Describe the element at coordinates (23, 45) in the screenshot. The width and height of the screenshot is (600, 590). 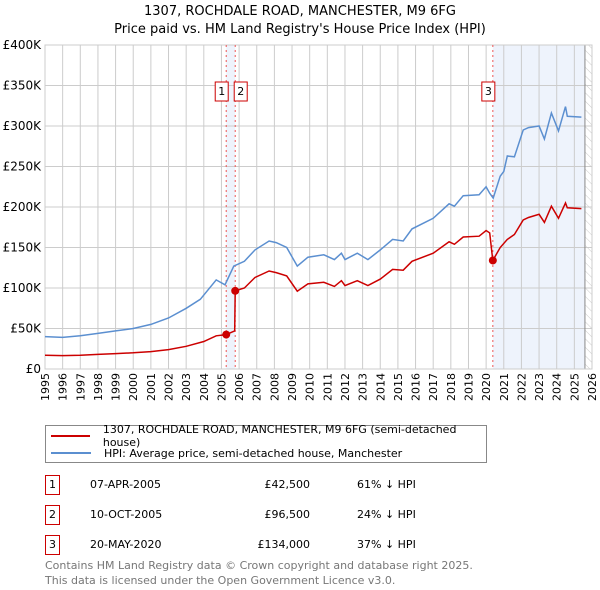
I see `y-tick-label: £400K` at that location.